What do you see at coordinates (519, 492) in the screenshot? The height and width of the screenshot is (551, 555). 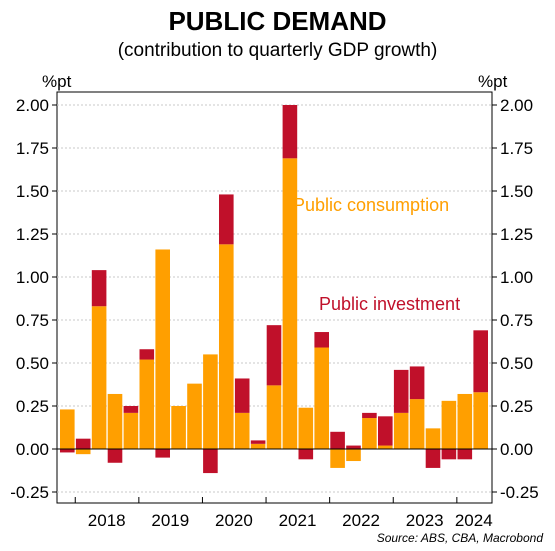 I see `y-tick-label-right: -0.25` at bounding box center [519, 492].